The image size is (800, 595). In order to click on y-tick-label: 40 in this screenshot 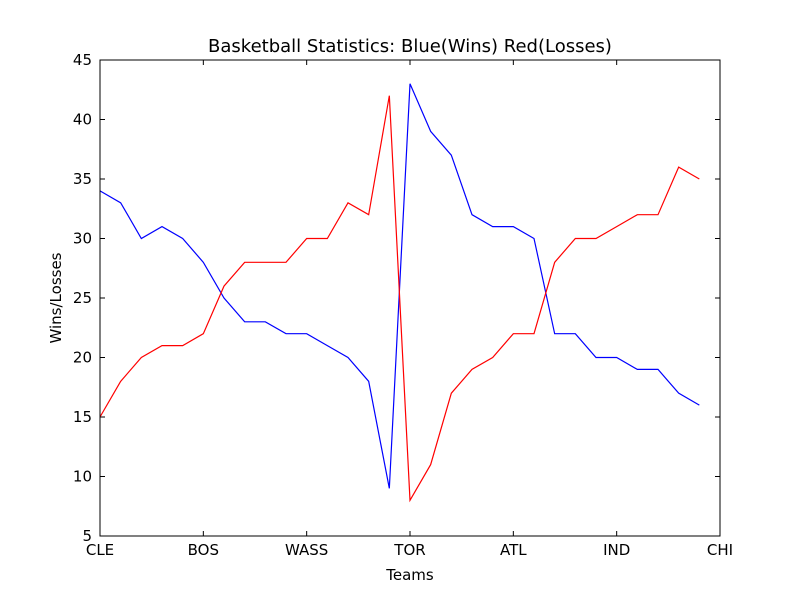, I will do `click(82, 120)`.